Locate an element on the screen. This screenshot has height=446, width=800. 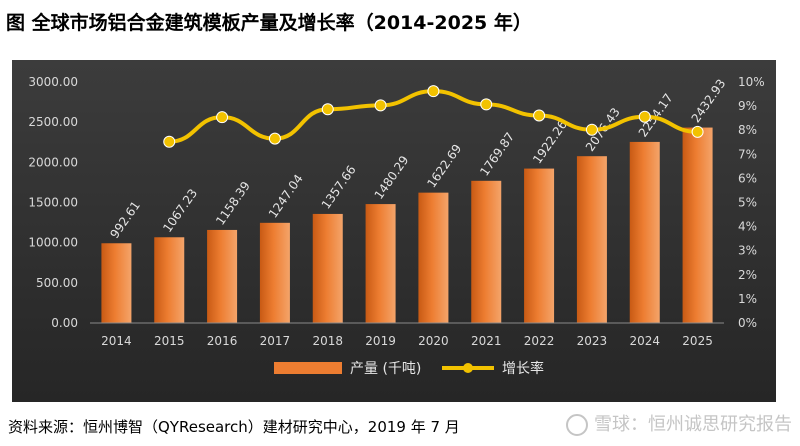
source-note: 资料来源：恒州博智（QYResearch）建材研究中心，2019 年 7 月 is located at coordinates (234, 427).